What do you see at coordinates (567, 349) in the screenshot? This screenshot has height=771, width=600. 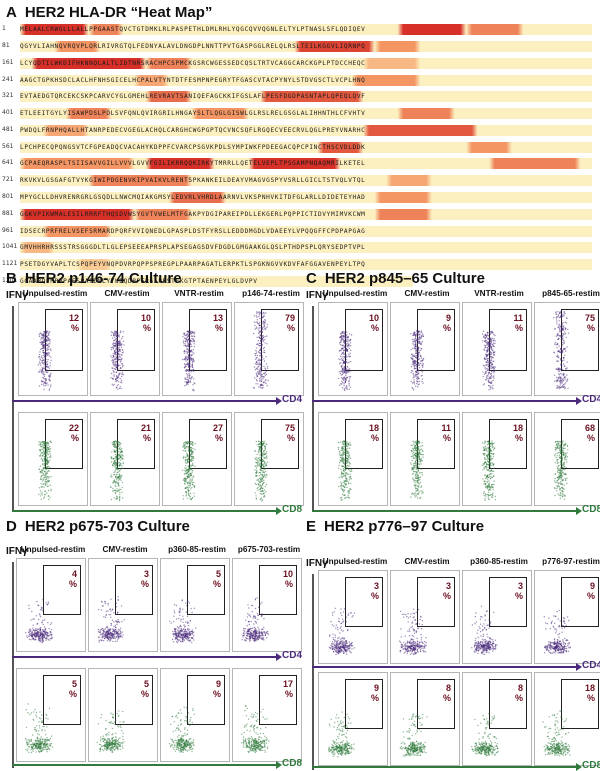 I see `scatter-plot` at bounding box center [567, 349].